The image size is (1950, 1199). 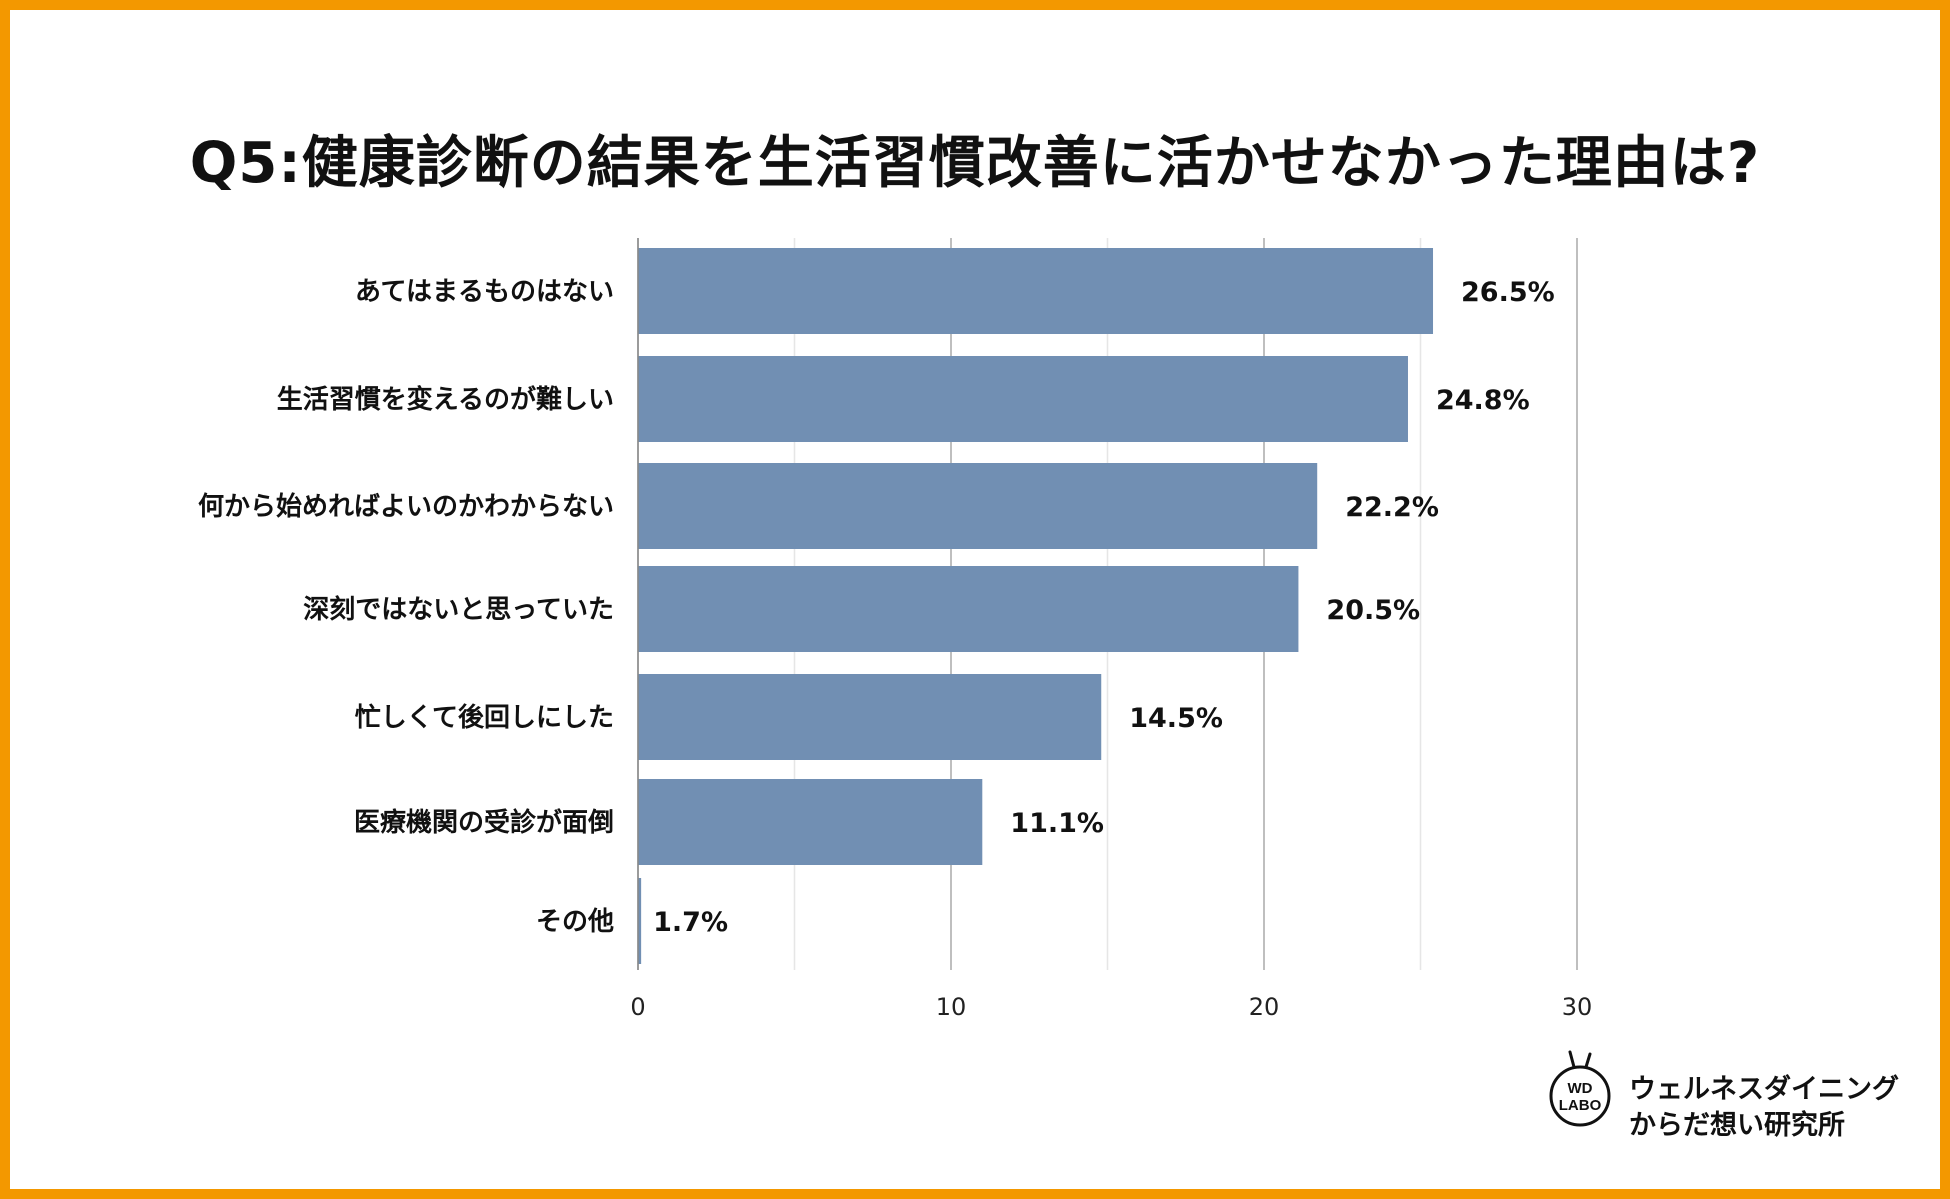 I want to click on data-label: 20.5%, so click(x=1373, y=610).